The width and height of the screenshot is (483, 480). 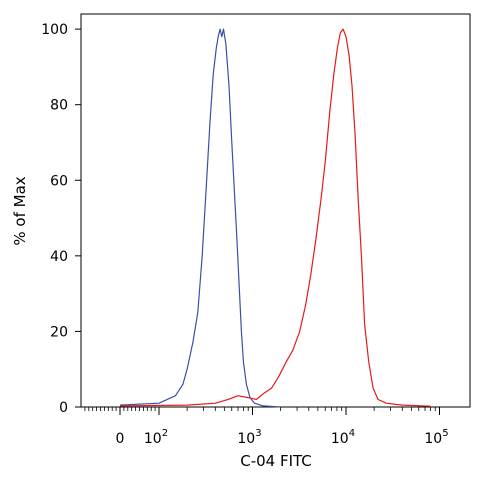 I want to click on y-tick-label: 20, so click(x=59, y=332).